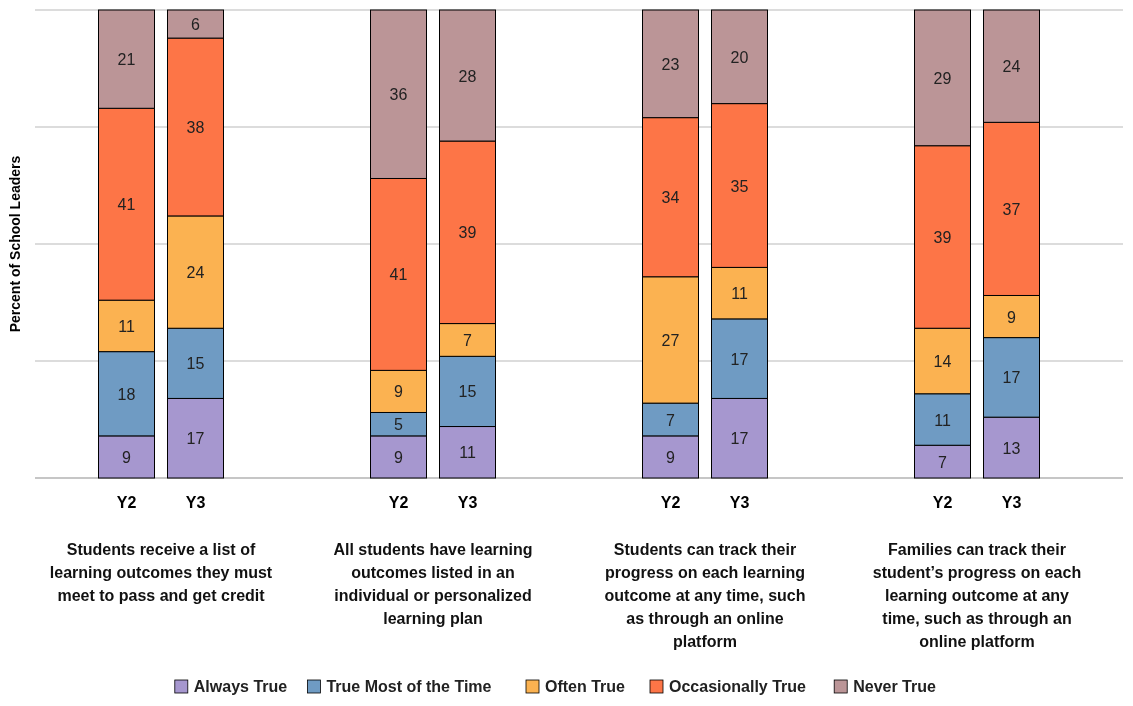 This screenshot has height=706, width=1133. What do you see at coordinates (895, 686) in the screenshot?
I see `legend-label: Never True` at bounding box center [895, 686].